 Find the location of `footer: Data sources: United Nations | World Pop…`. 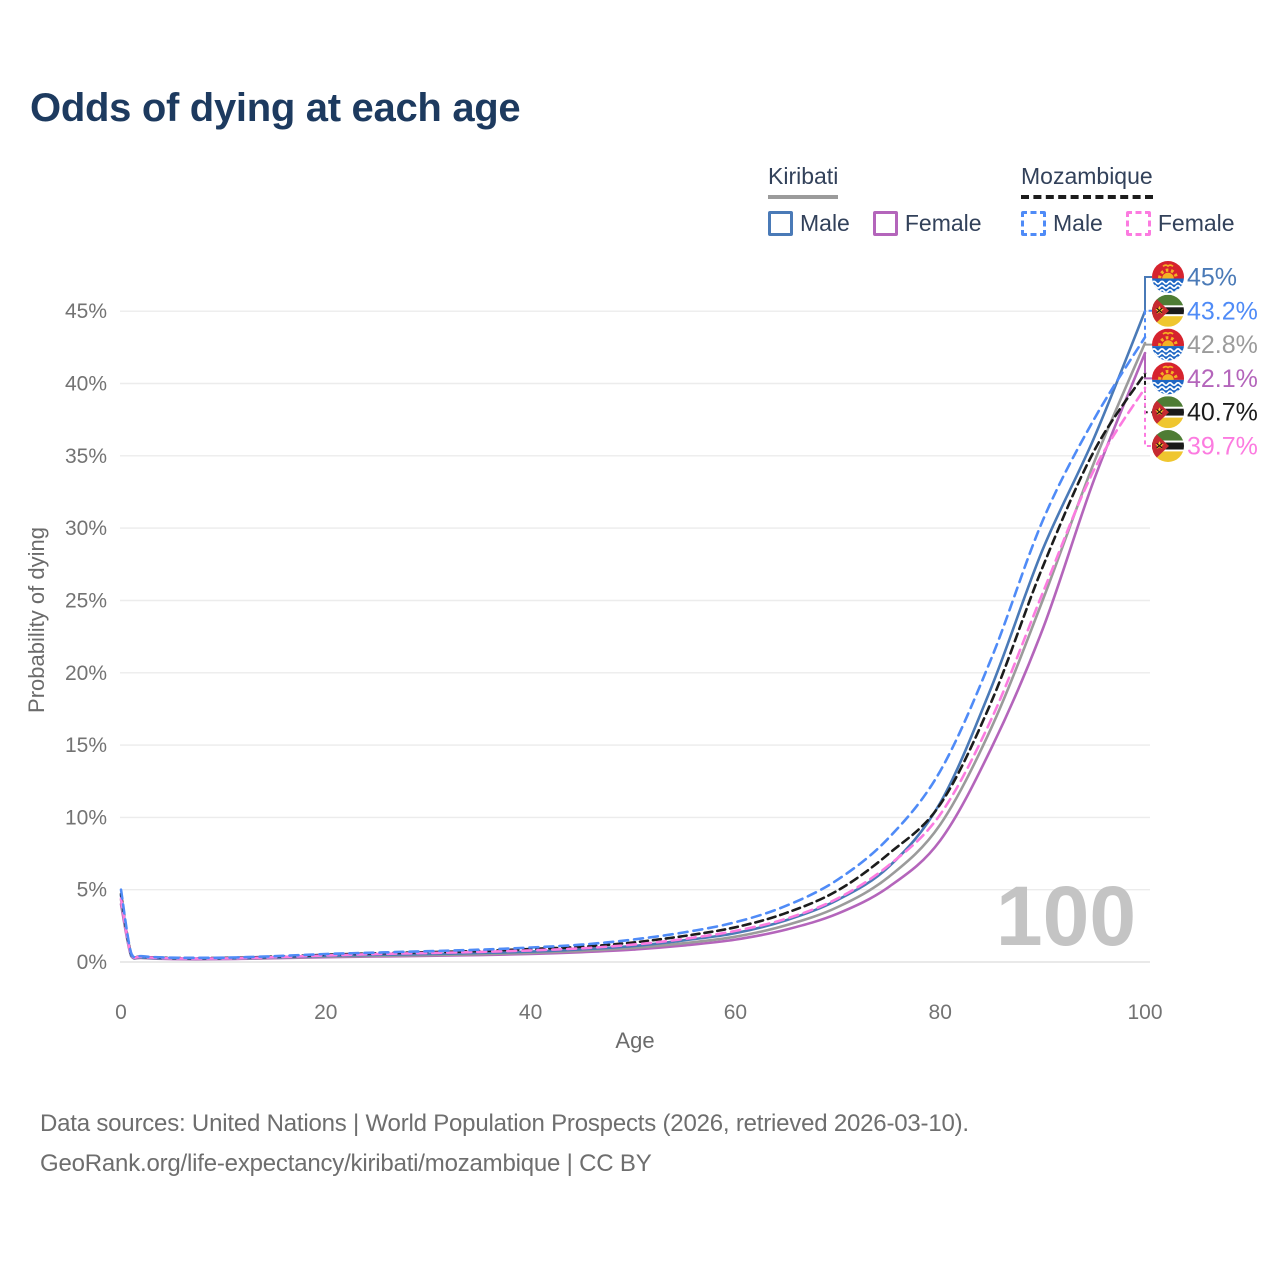

footer: Data sources: United Nations | World Pop… is located at coordinates (504, 1144).